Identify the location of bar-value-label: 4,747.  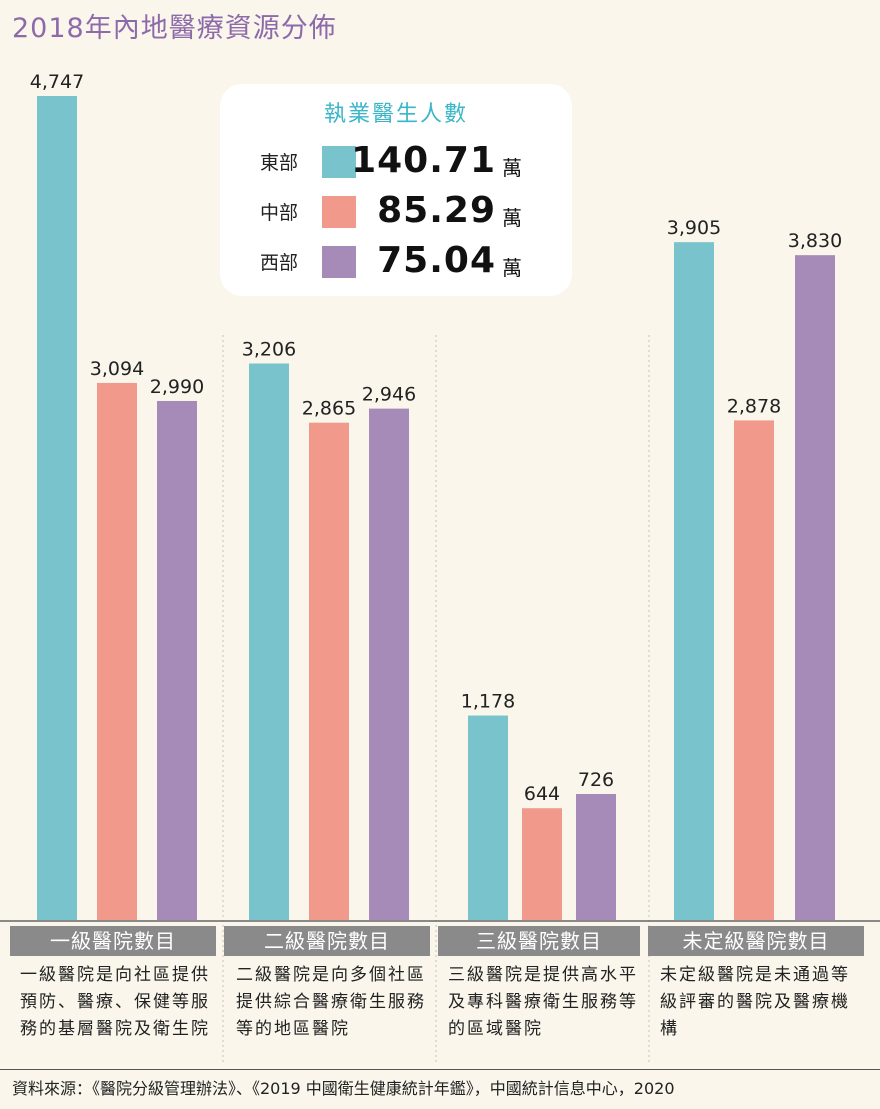
(57, 82).